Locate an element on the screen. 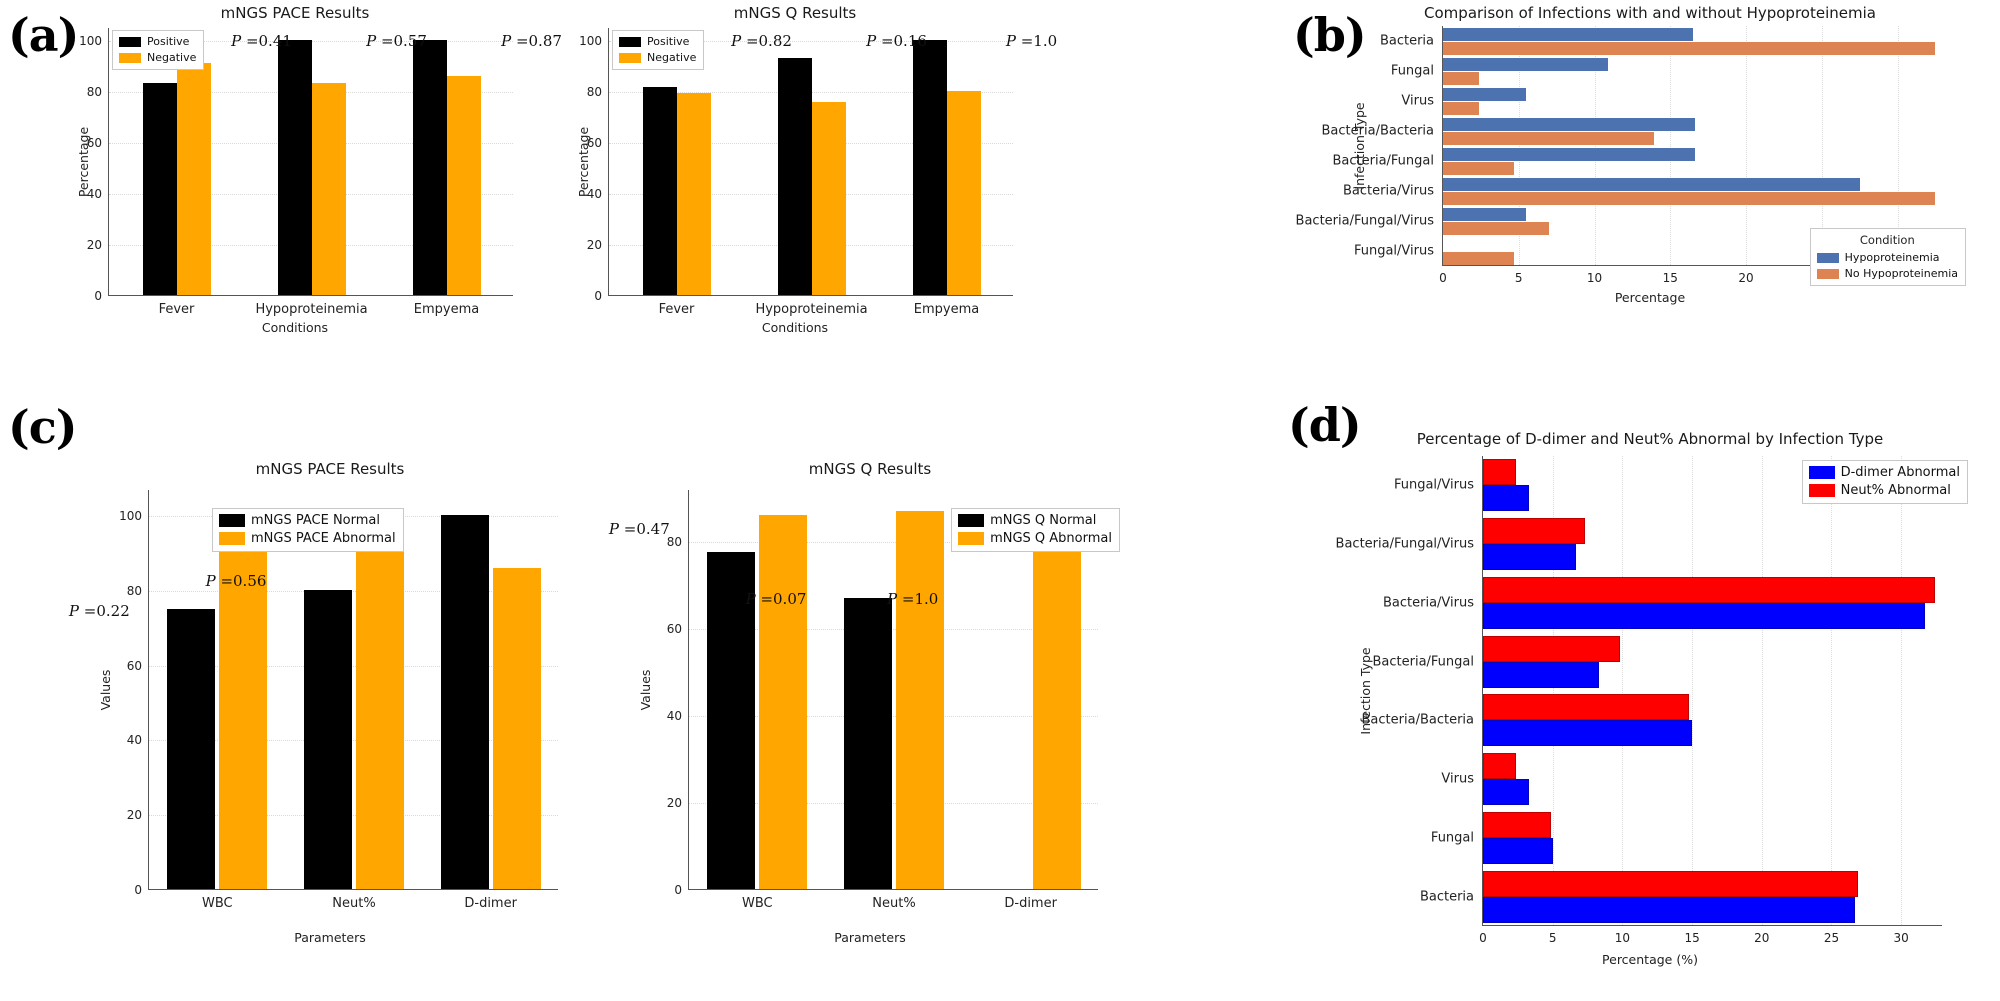 Image resolution: width=2000 pixels, height=1001 pixels. y-axis-label: Percentage is located at coordinates (83, 162).